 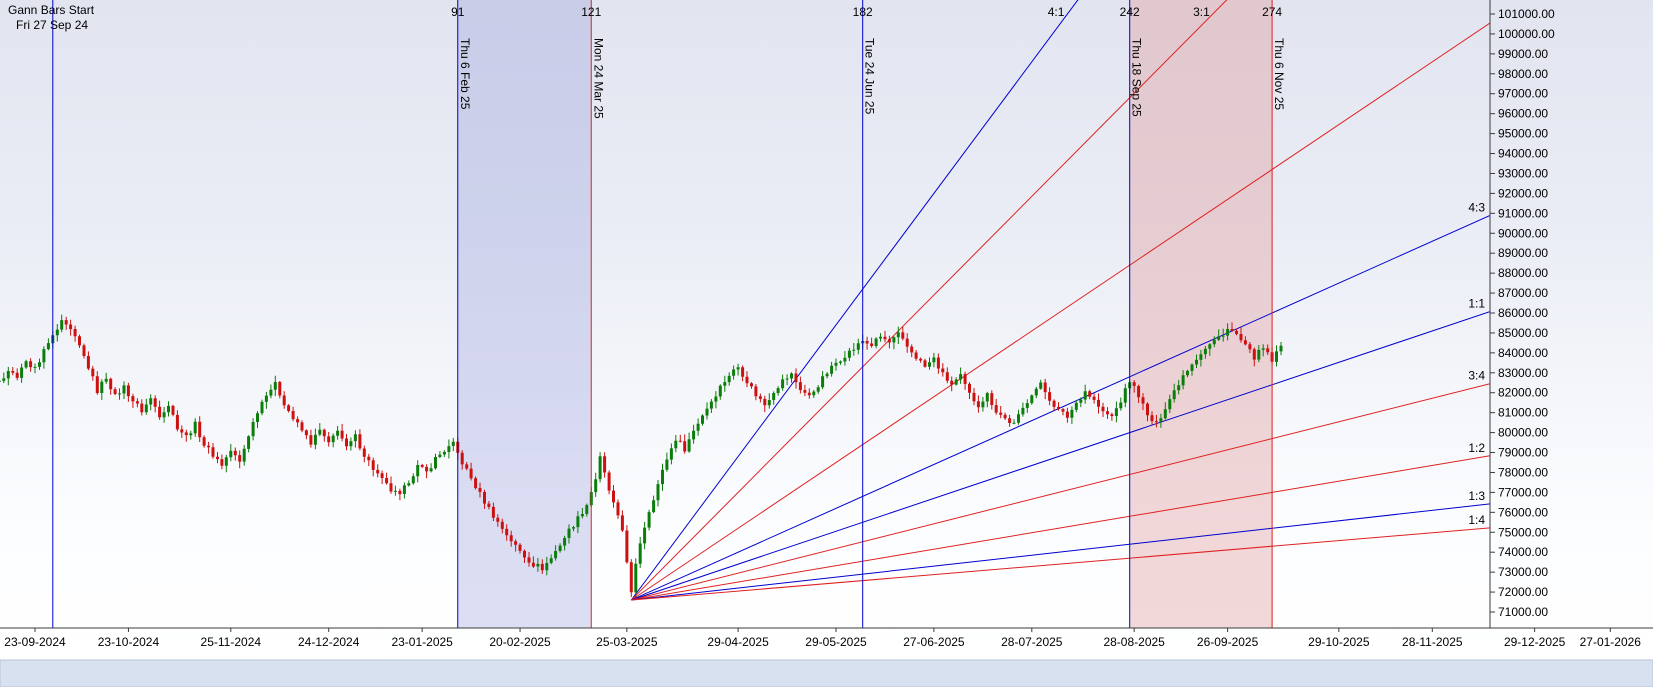 What do you see at coordinates (1523, 413) in the screenshot?
I see `y-axis-tick-label: 81000.00` at bounding box center [1523, 413].